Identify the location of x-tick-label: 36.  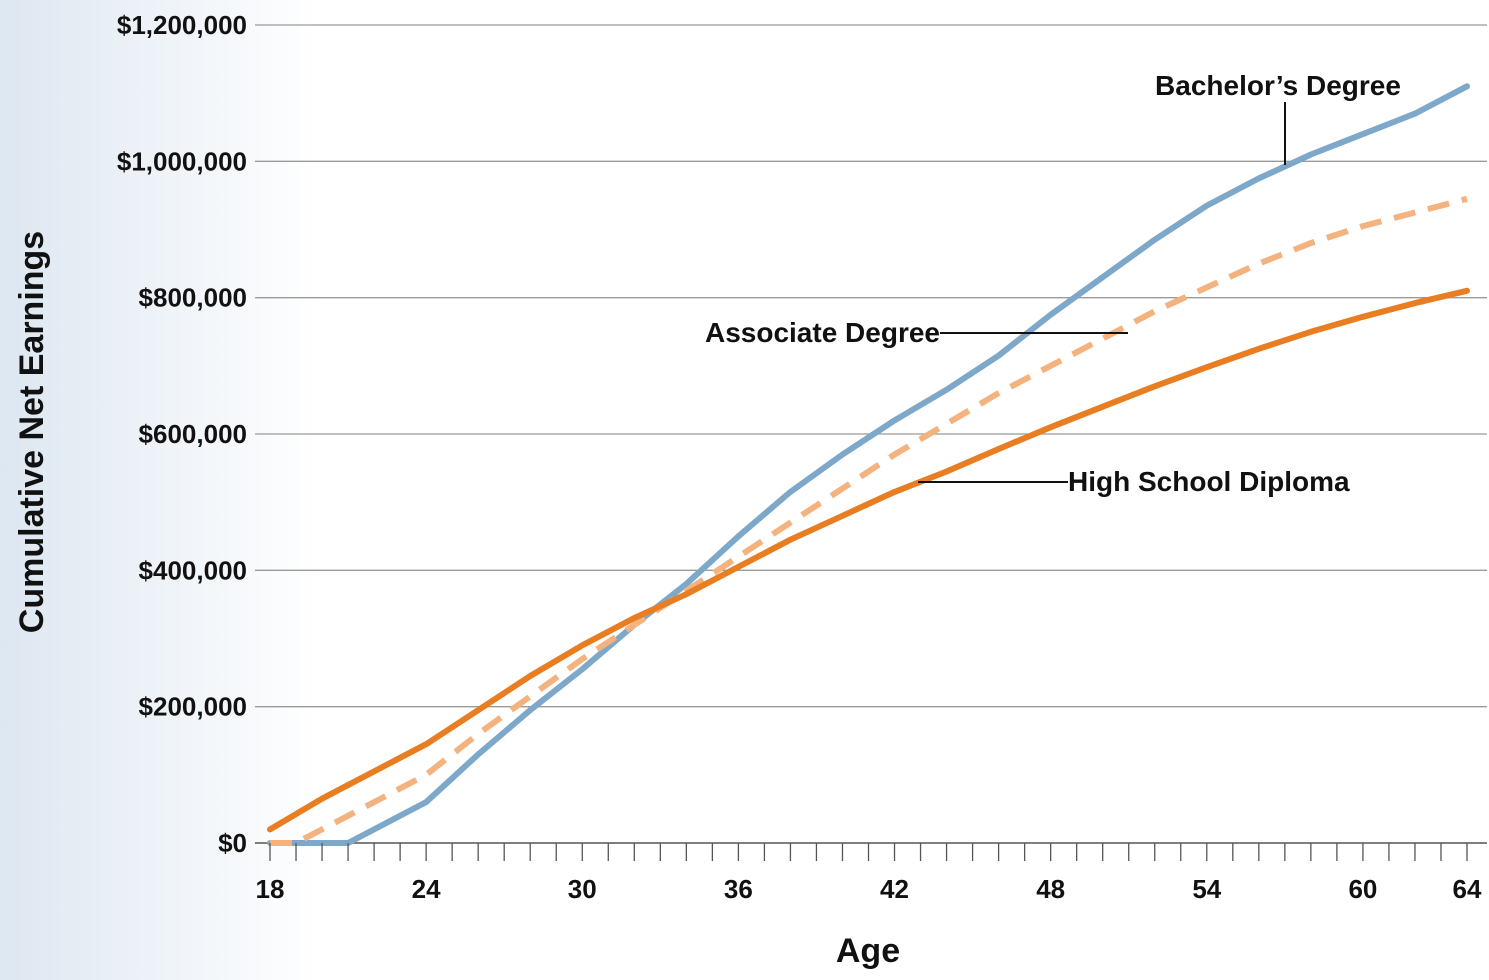
(738, 889).